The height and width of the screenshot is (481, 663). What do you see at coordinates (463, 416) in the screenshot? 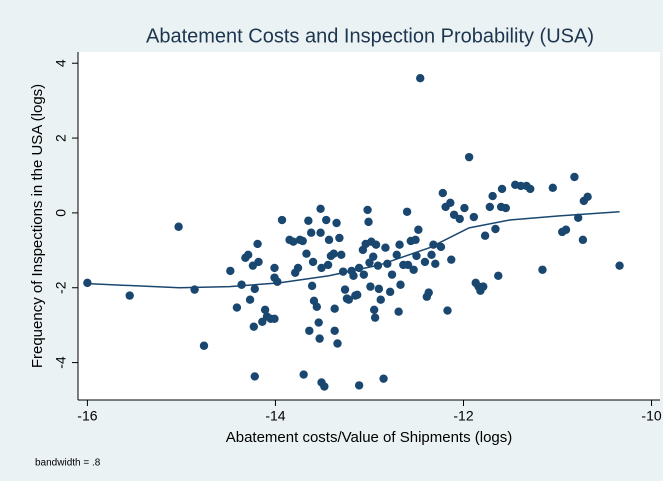
I see `x-tick-label: -12` at bounding box center [463, 416].